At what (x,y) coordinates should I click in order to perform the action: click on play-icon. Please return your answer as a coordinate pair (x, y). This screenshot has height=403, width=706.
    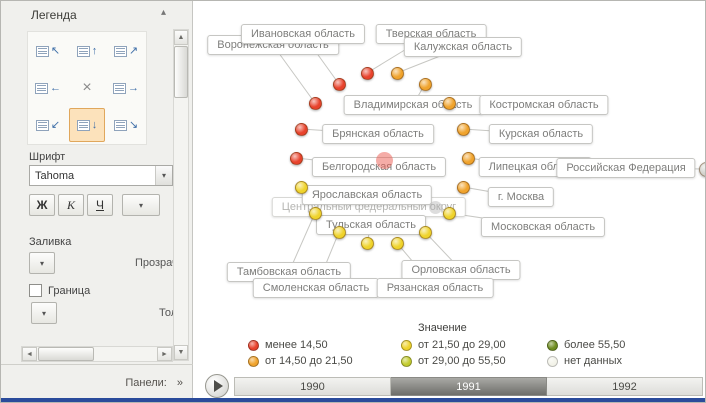
    Looking at the image, I should click on (218, 386).